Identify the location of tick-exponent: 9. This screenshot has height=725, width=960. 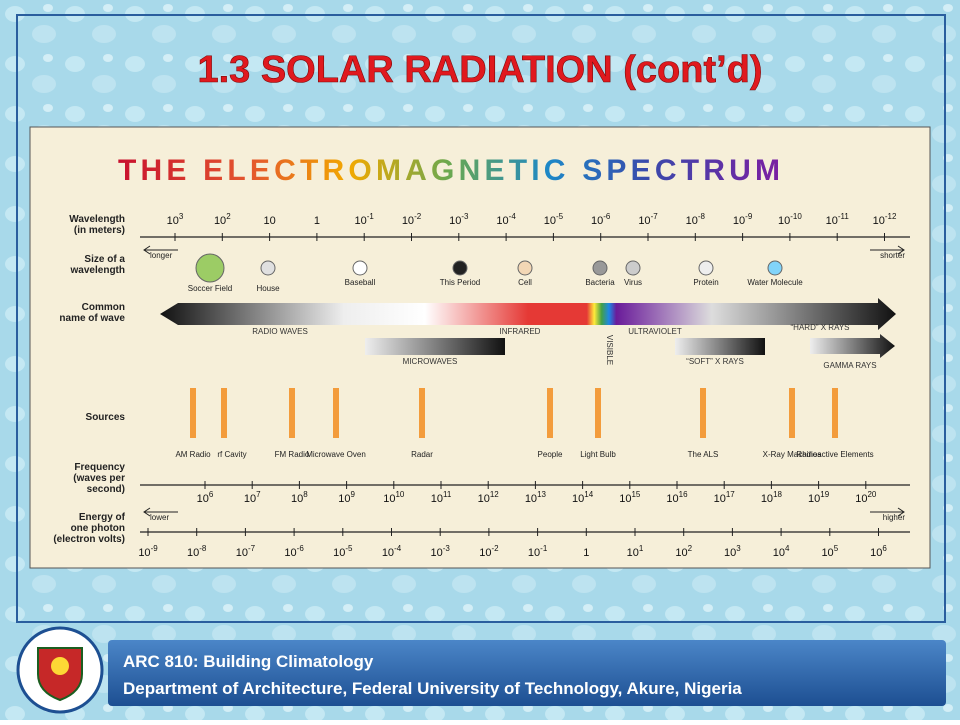
(352, 494).